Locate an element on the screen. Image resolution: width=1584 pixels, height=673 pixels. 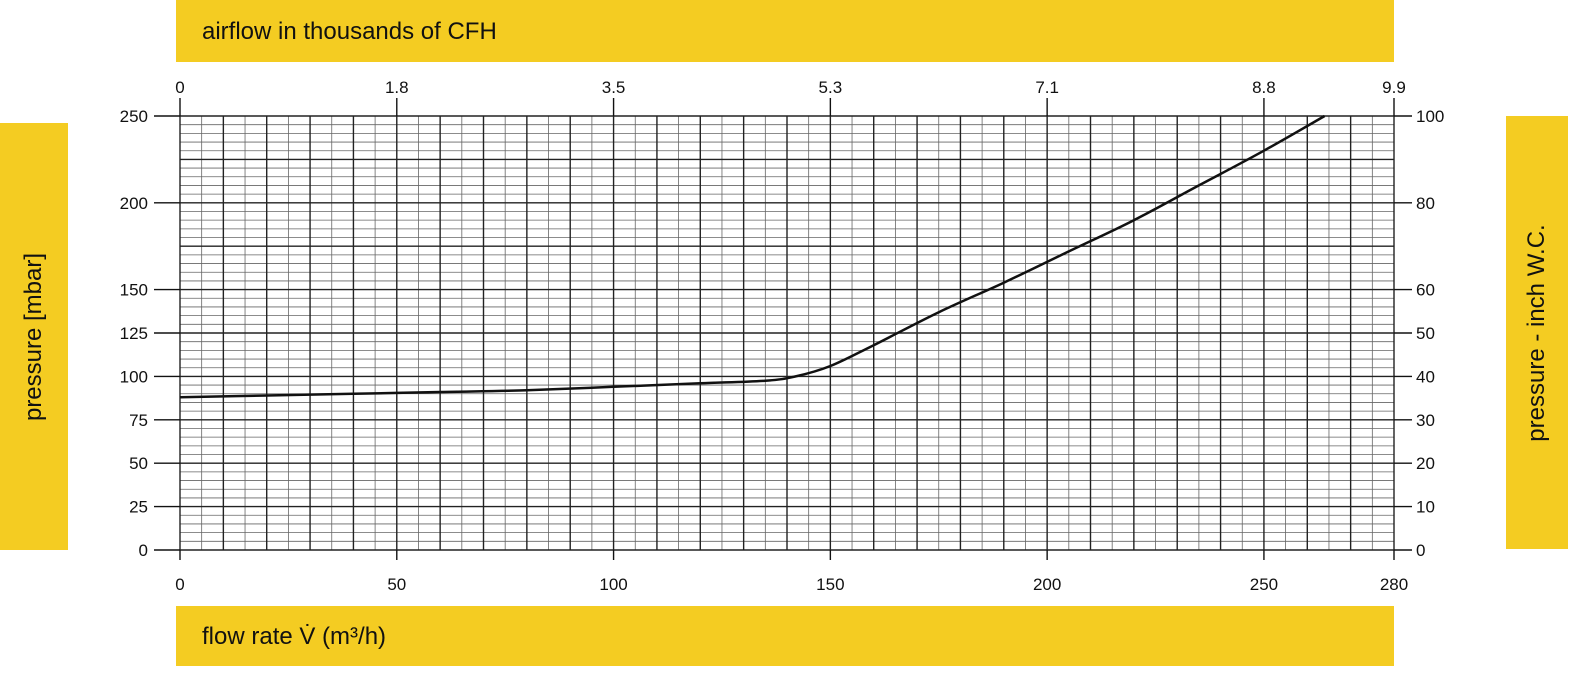
x-tick-label: 100 is located at coordinates (613, 584).